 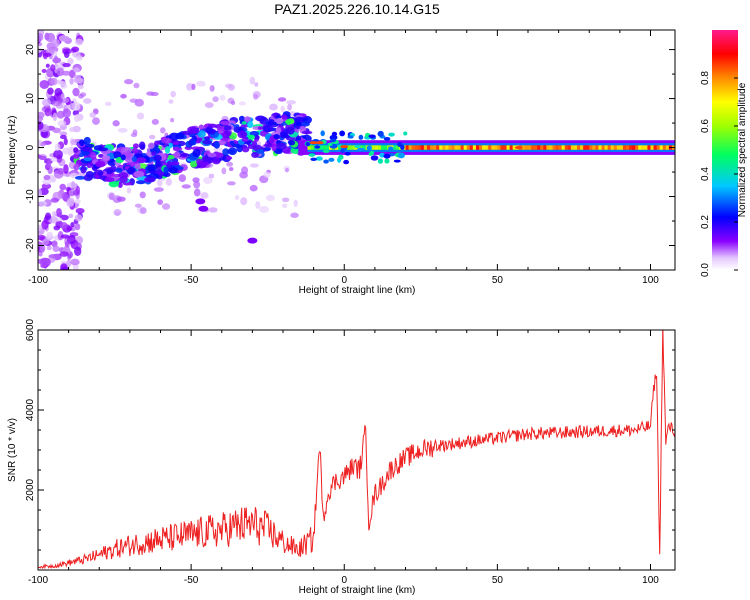 I want to click on spectrogram-ylabel: Frequency (Hz), so click(x=12, y=150).